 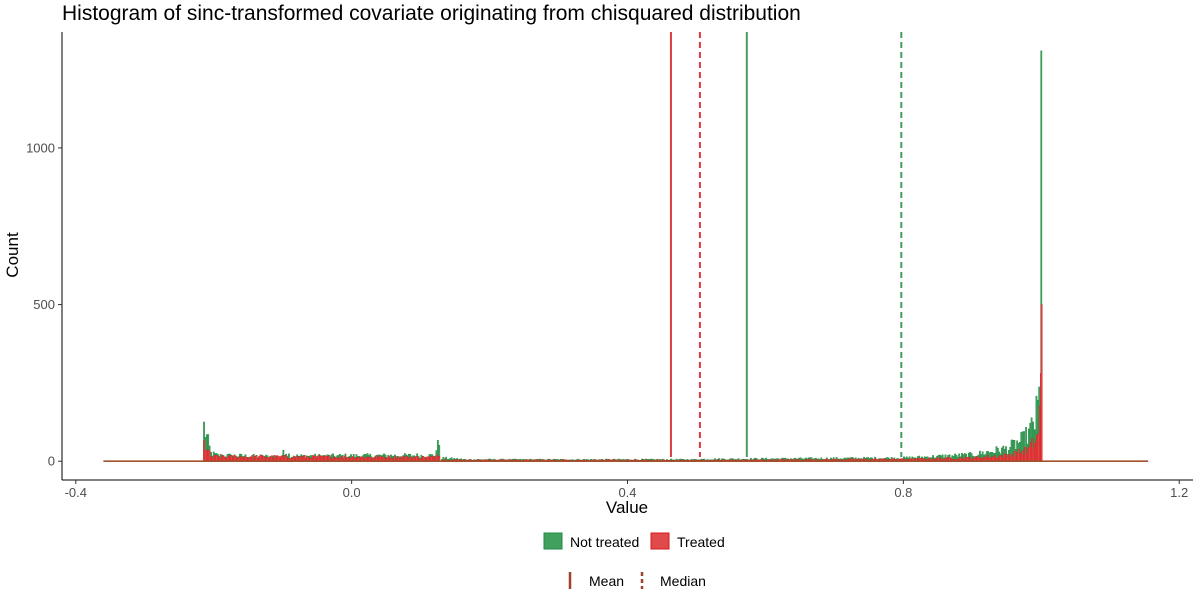 I want to click on y-tick-label: 0, so click(x=51, y=461).